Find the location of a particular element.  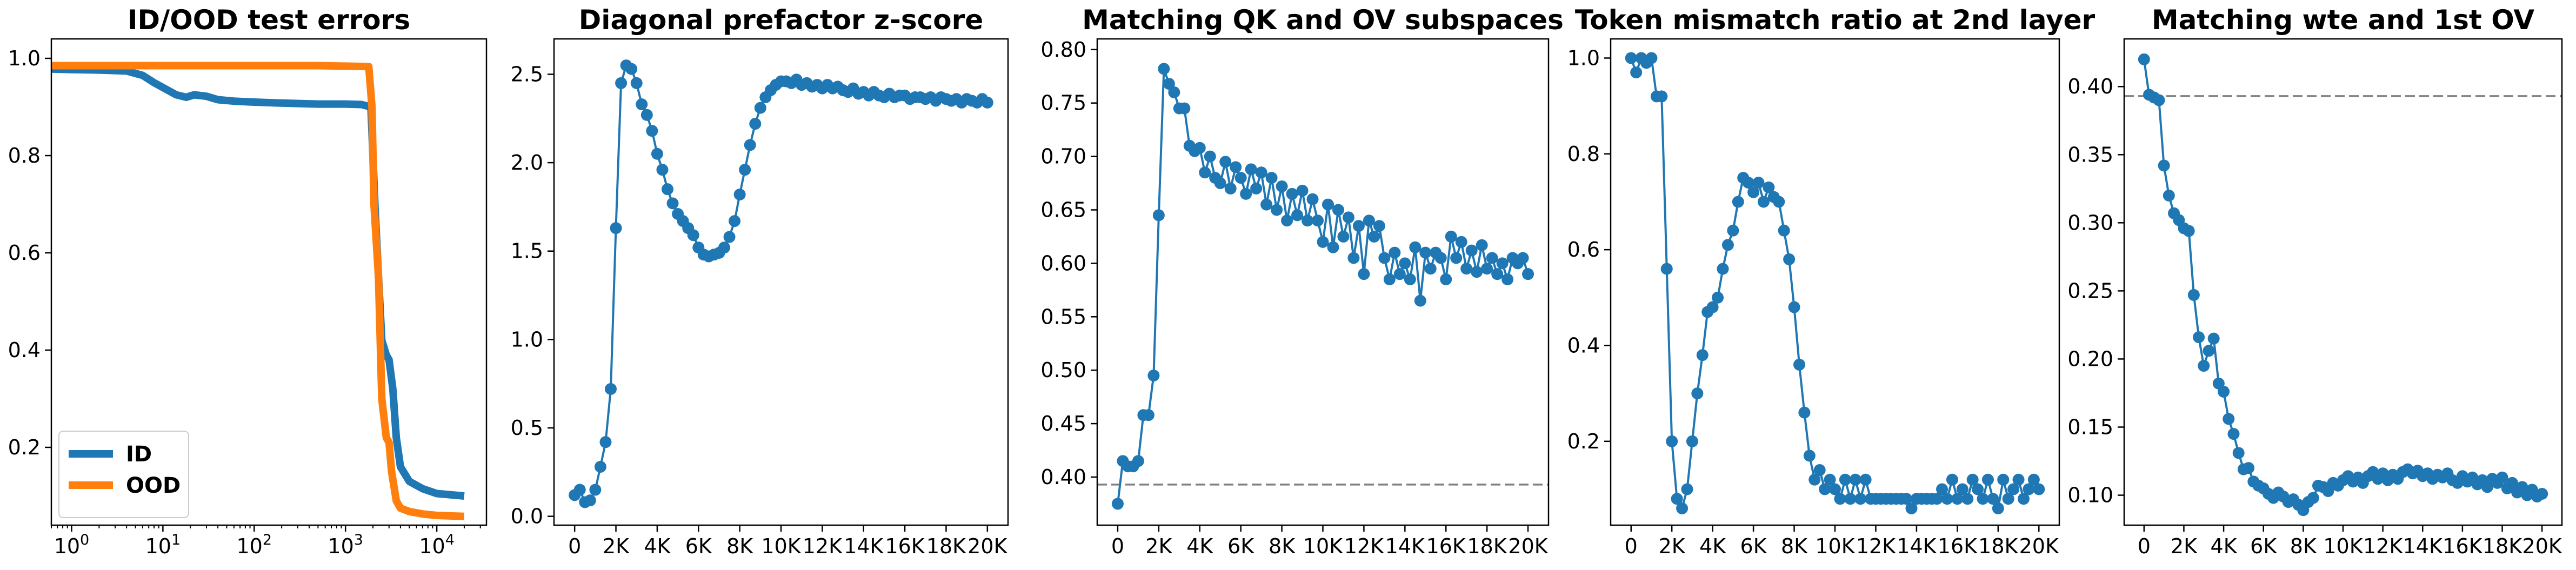

y-tick-label: 0.45 is located at coordinates (1063, 423).